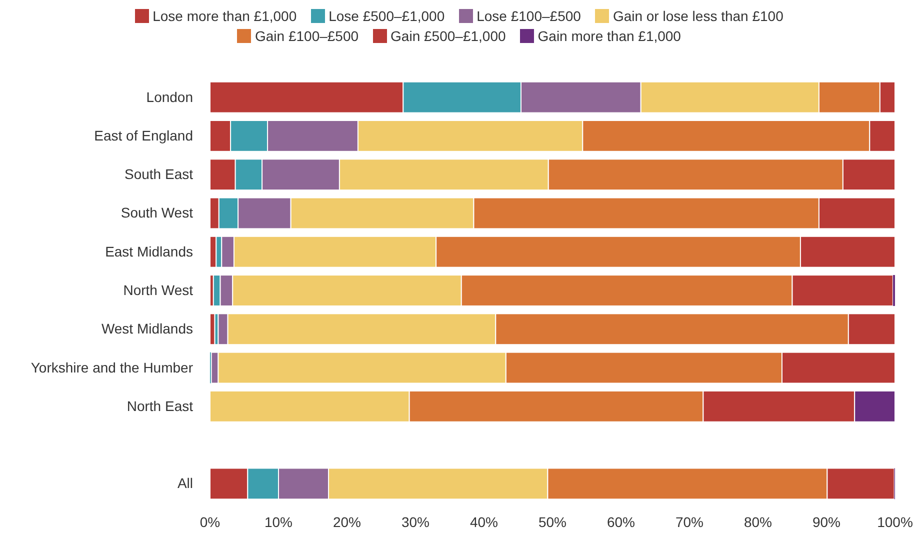  I want to click on y-tick-label: East of England, so click(143, 135).